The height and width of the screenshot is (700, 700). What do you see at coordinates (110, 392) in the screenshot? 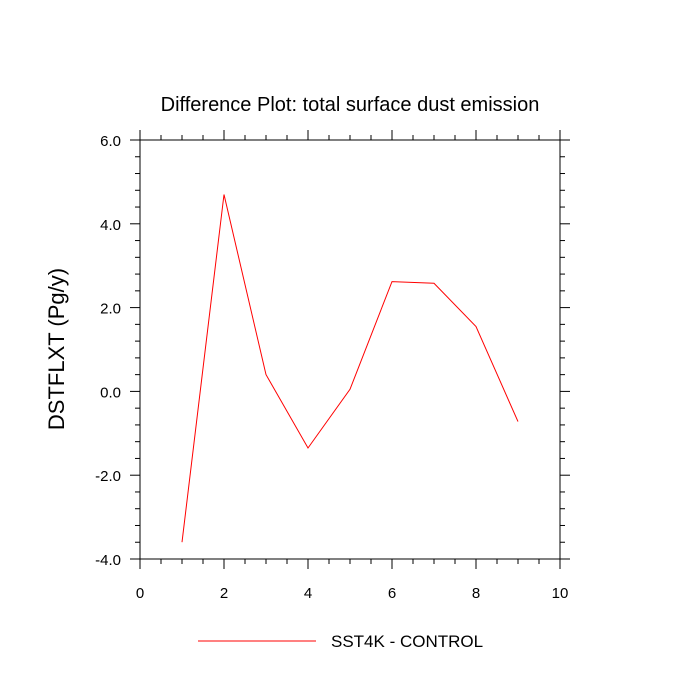
I see `y-tick-label: 0.0` at bounding box center [110, 392].